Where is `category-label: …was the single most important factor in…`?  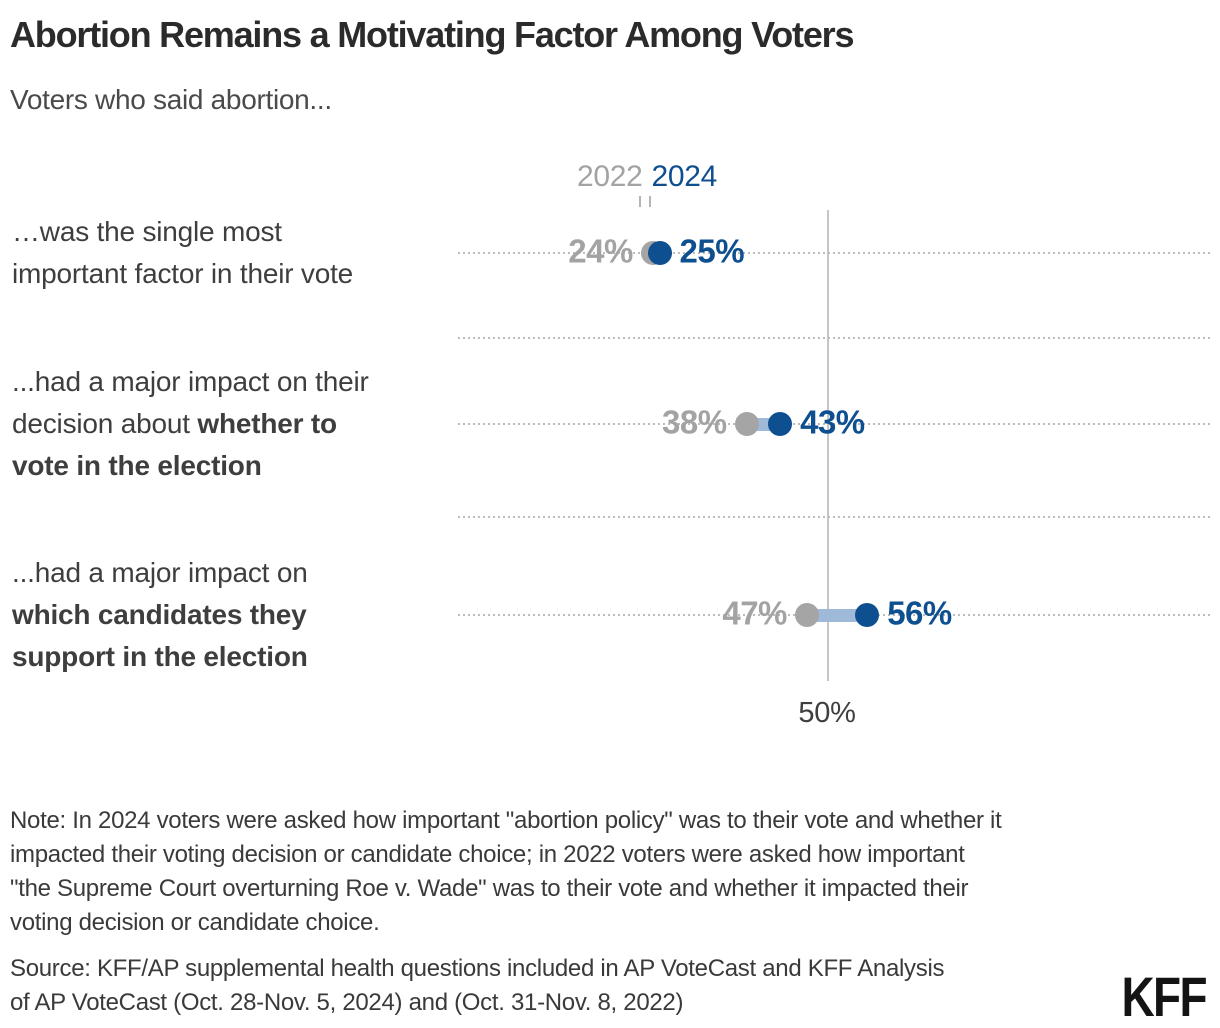 category-label: …was the single most important factor in… is located at coordinates (247, 253).